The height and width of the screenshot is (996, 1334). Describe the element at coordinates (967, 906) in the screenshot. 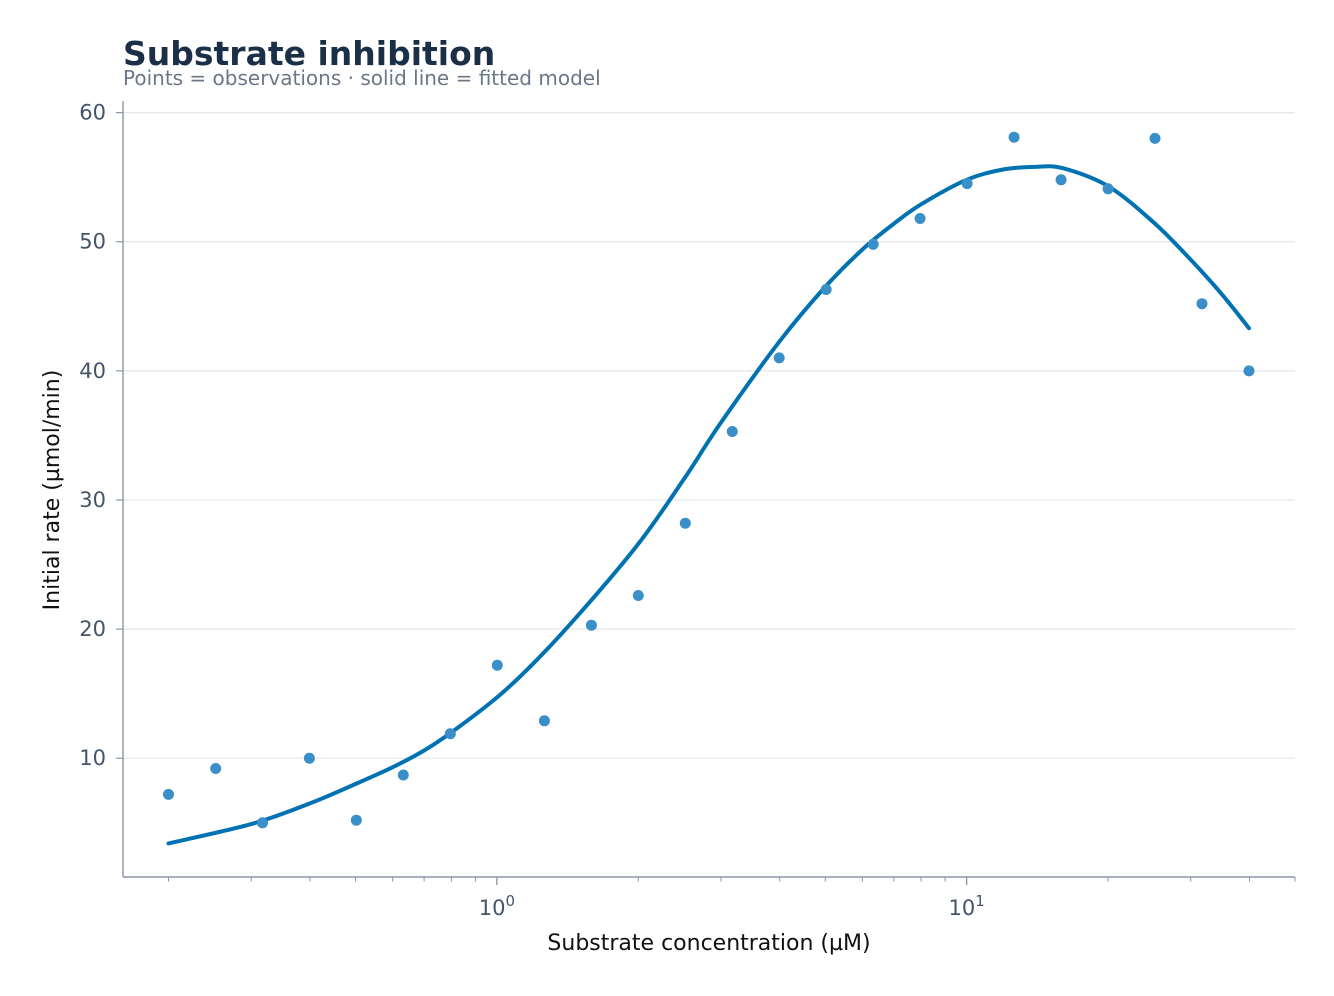

I see `x-tick-label: 10¹` at that location.